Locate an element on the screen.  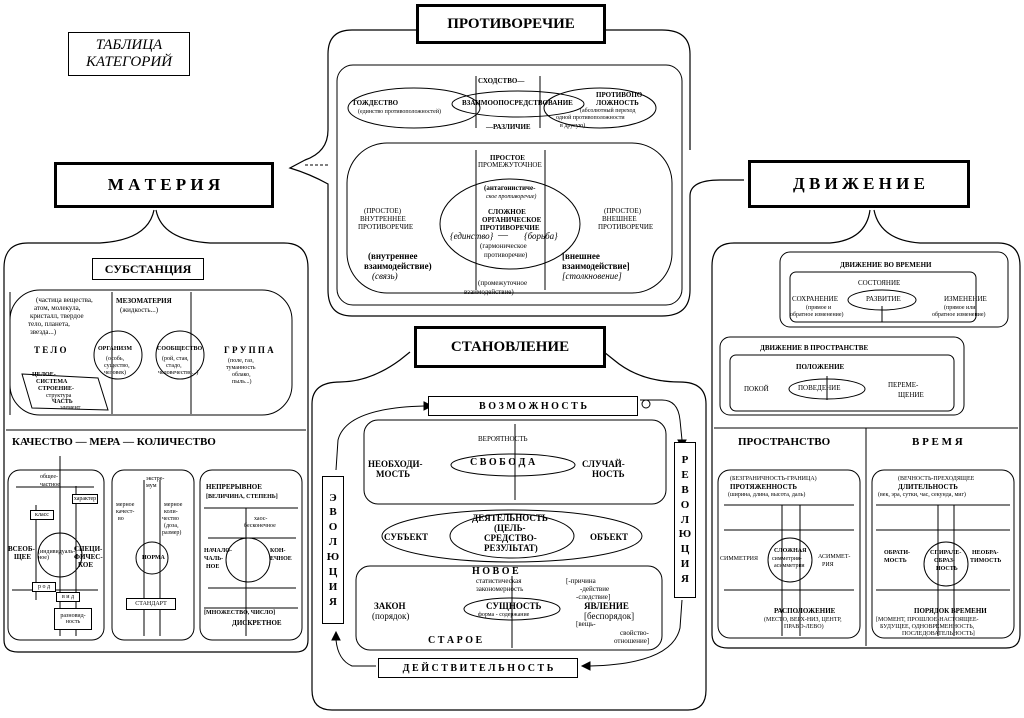
label-thing: [вещь- is located at coordinates (586, 624).